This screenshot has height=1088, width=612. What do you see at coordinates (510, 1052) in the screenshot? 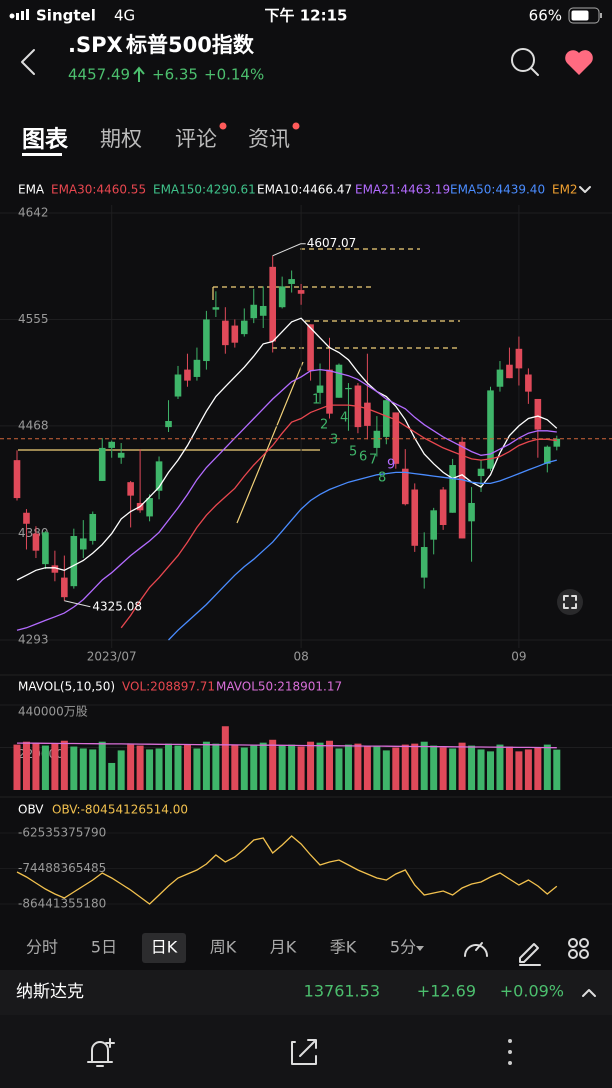
I see `more-button` at bounding box center [510, 1052].